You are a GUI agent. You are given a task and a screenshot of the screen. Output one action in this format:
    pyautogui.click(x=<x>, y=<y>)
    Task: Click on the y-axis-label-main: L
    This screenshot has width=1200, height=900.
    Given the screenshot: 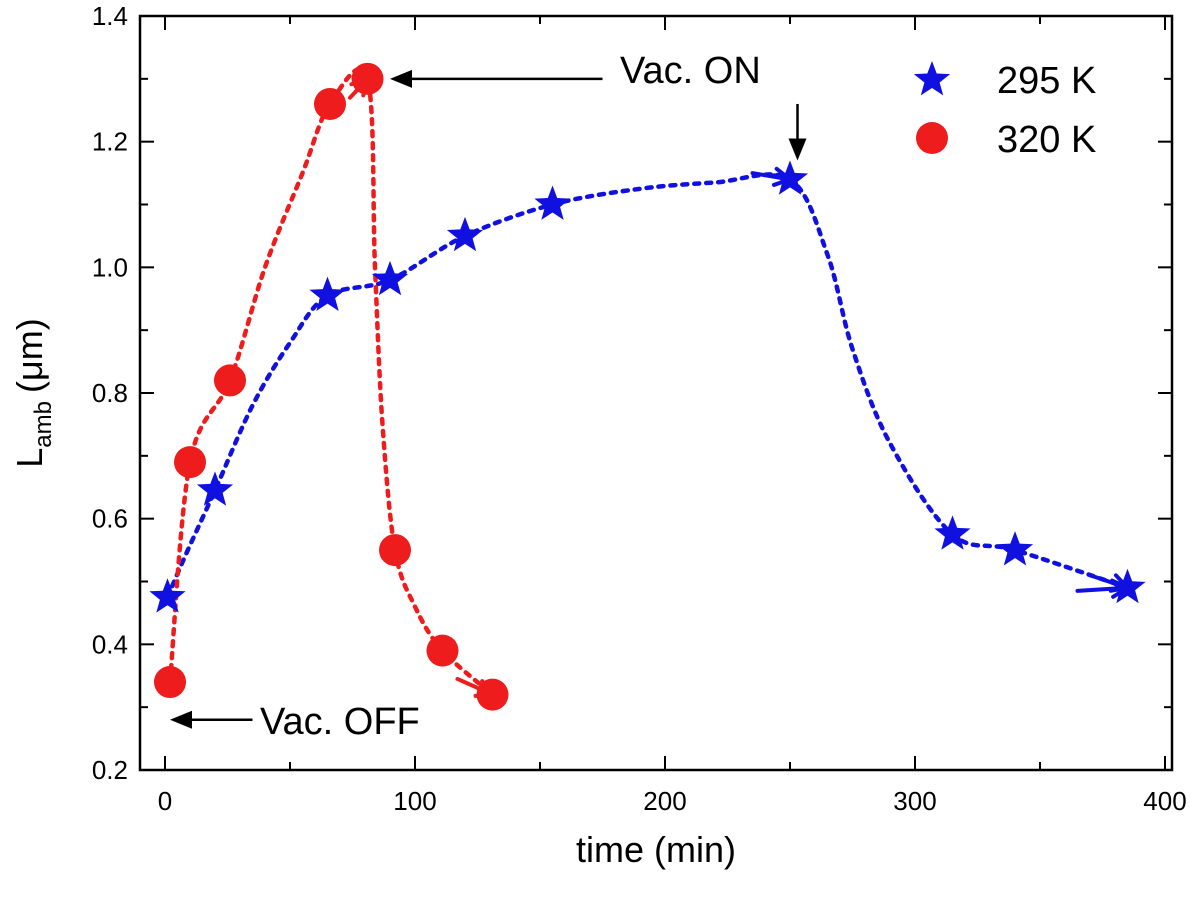 What is the action you would take?
    pyautogui.click(x=29, y=458)
    